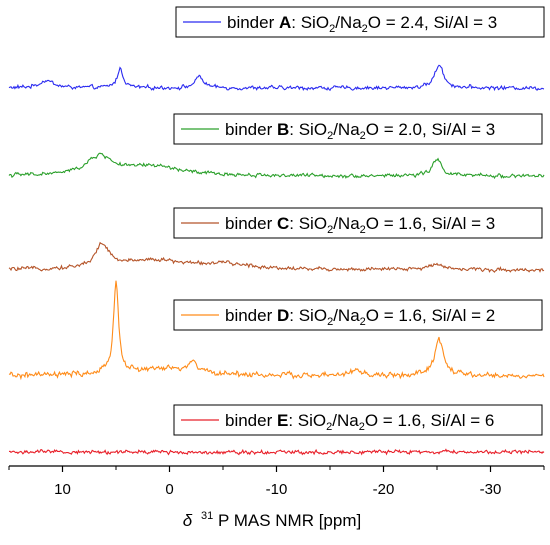 The width and height of the screenshot is (550, 545). What do you see at coordinates (346, 129) in the screenshot?
I see `legend-B-composition-mid: /Na` at bounding box center [346, 129].